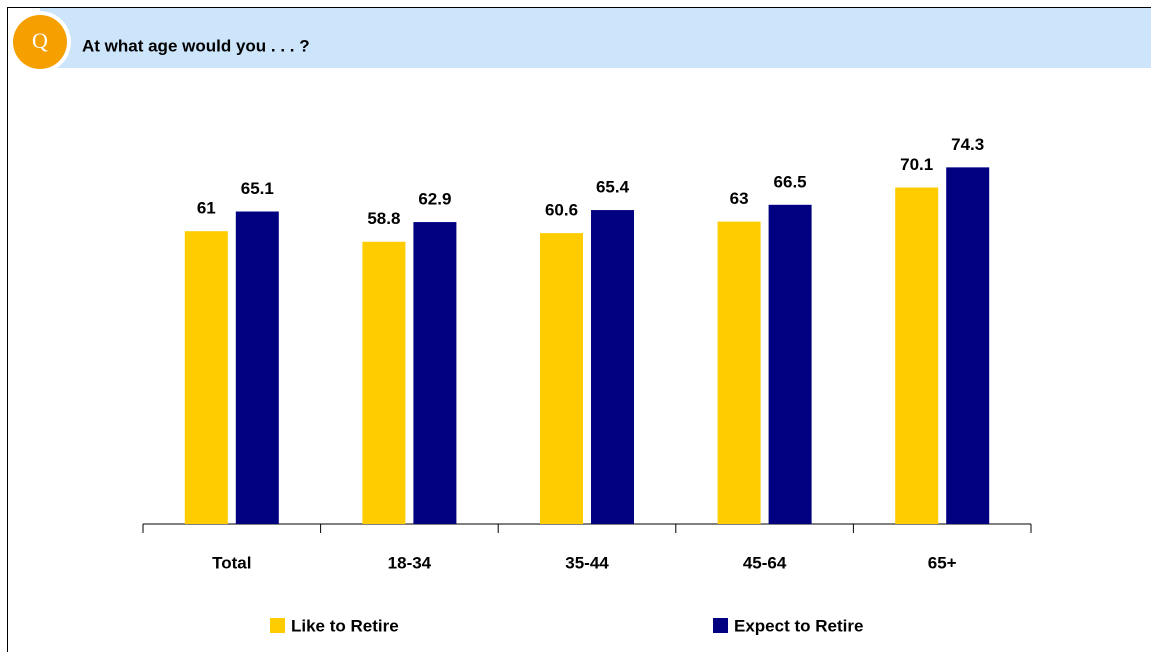 The height and width of the screenshot is (652, 1151). Describe the element at coordinates (595, 38) in the screenshot. I see `header-band` at that location.